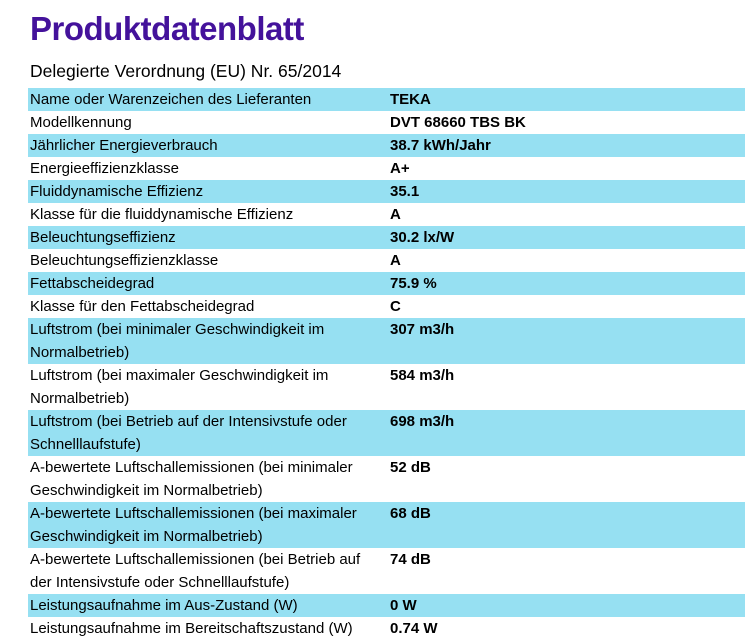  Describe the element at coordinates (103, 237) in the screenshot. I see `row-label: Beleuchtungseffizienz` at that location.